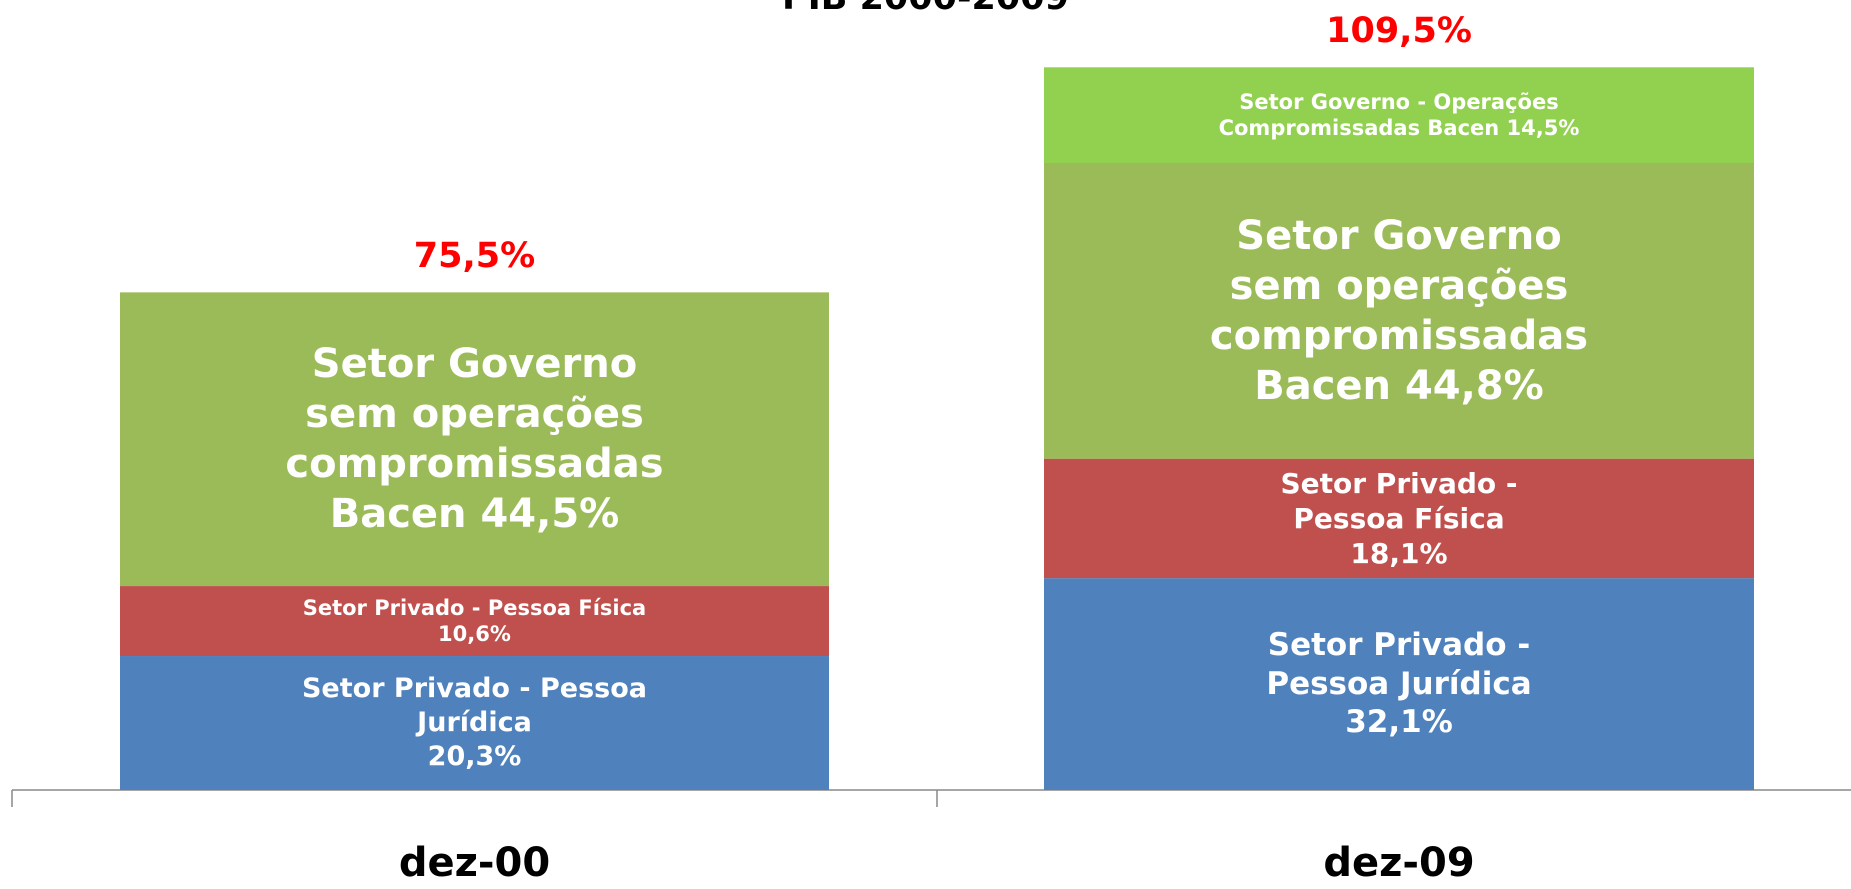  I want to click on value-label: 44,8%, so click(1474, 385).